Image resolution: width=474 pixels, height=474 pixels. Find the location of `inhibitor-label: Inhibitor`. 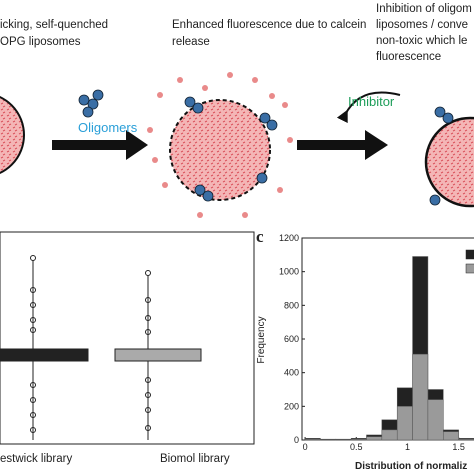

inhibitor-label: Inhibitor is located at coordinates (371, 101).